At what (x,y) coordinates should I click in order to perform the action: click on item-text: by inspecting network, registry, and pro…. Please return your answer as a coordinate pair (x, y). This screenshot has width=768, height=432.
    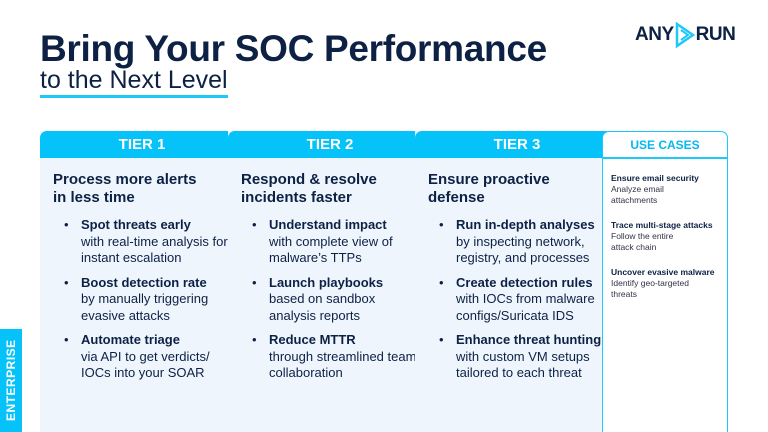
    Looking at the image, I should click on (523, 249).